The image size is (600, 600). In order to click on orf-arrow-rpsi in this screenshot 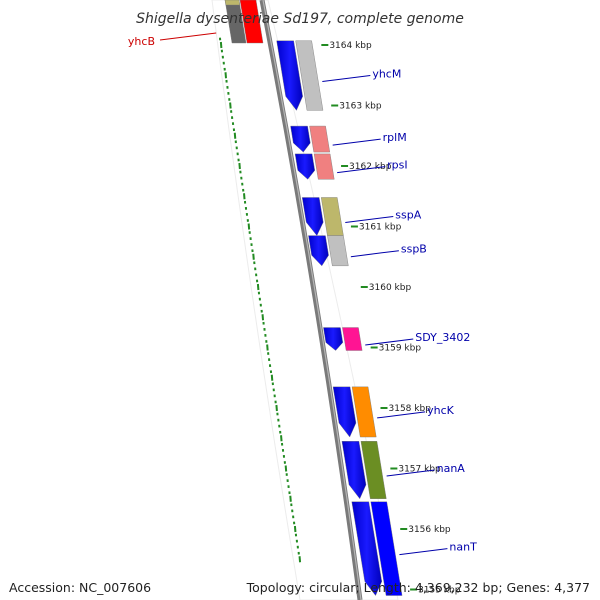, I will do `click(304, 166)`.